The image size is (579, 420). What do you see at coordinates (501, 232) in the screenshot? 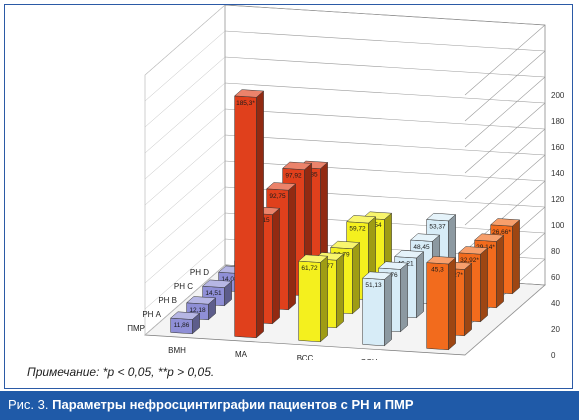
I see `data-label: 26,66*` at bounding box center [501, 232].